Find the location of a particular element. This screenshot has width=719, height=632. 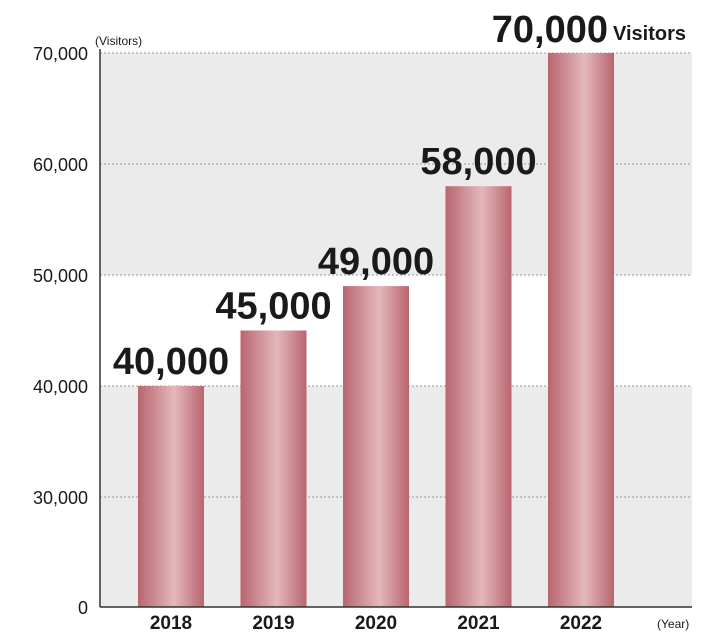

y-axis-unit: (Visitors) is located at coordinates (118, 41).